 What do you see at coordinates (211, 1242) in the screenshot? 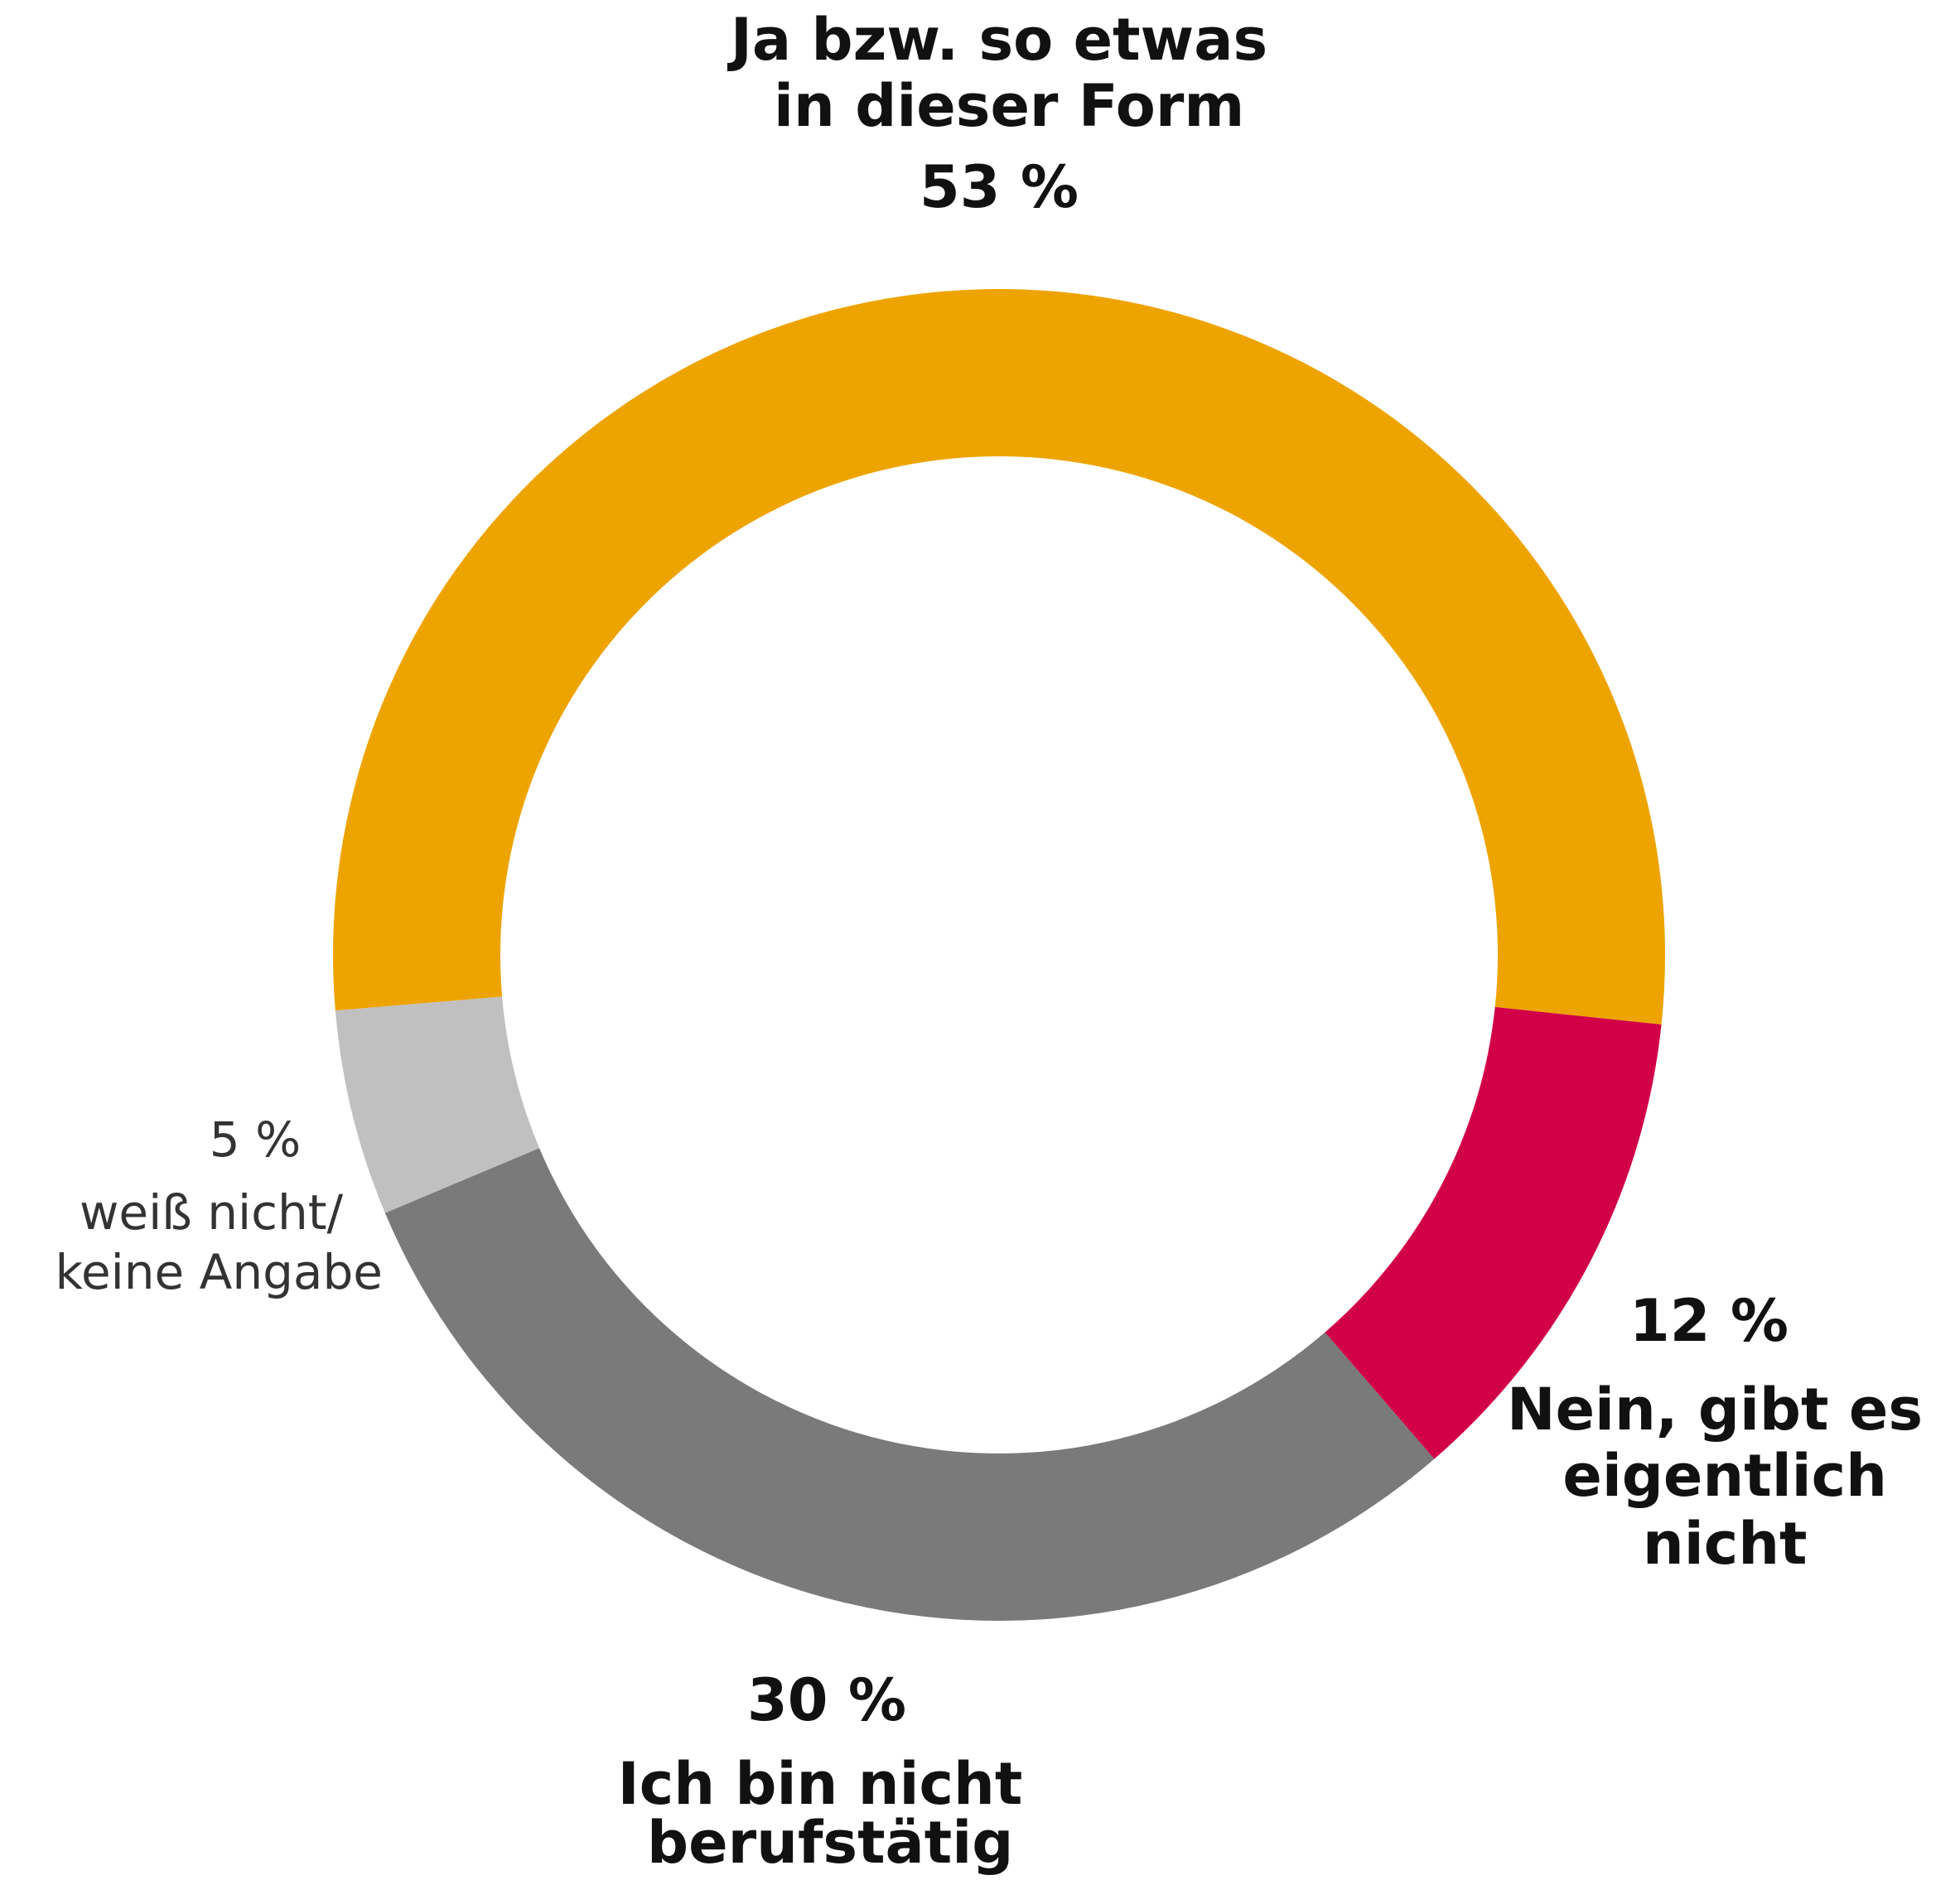
I see `category-label: weiß nicht/ keine Angabe` at bounding box center [211, 1242].